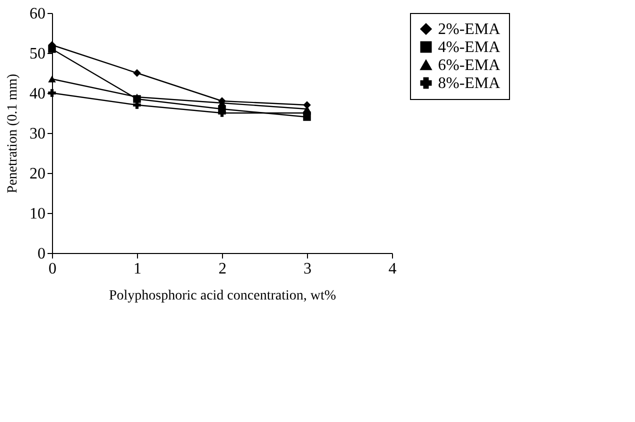 The height and width of the screenshot is (422, 635). Describe the element at coordinates (38, 14) in the screenshot. I see `y-tick-label: 60` at that location.